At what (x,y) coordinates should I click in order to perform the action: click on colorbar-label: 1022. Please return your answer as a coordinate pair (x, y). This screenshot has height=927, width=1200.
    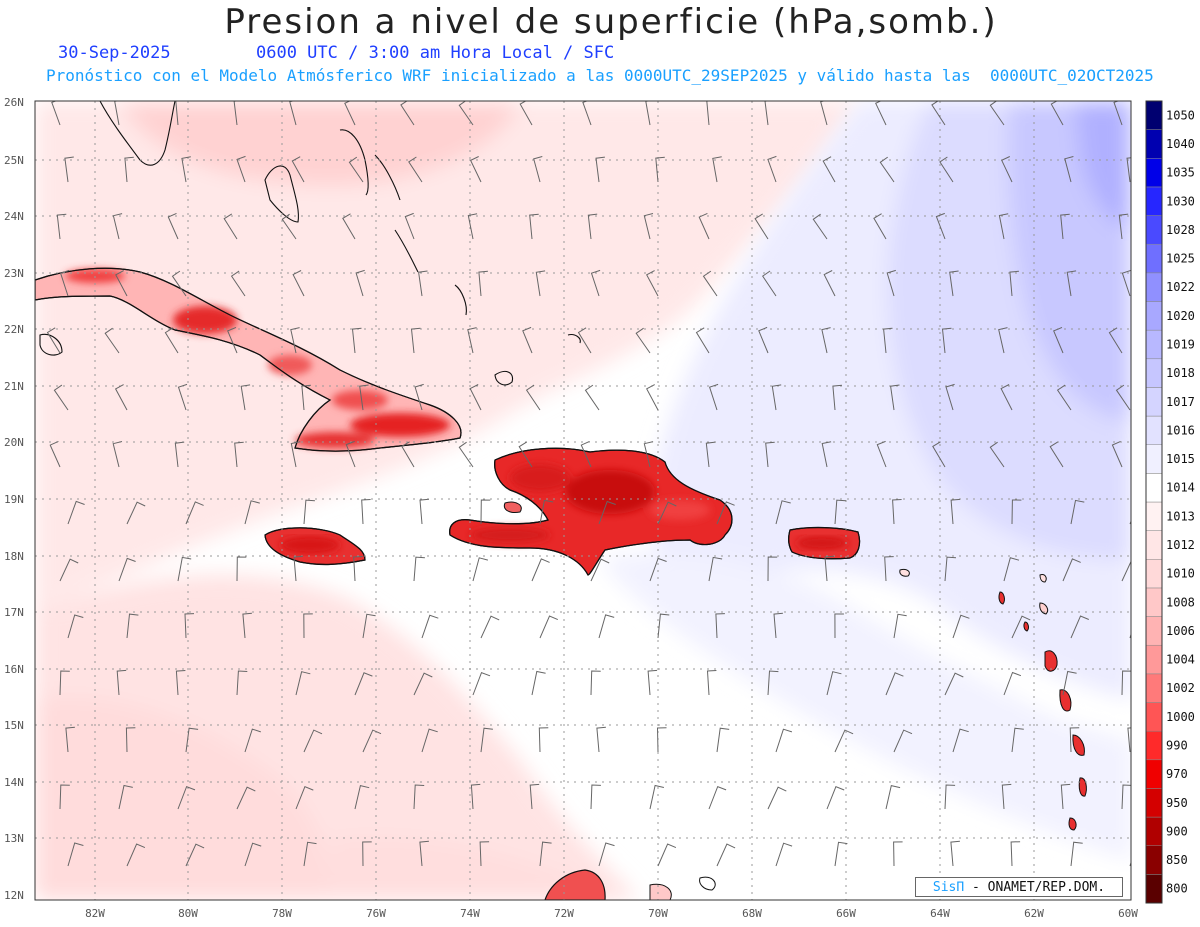
    Looking at the image, I should click on (1180, 287).